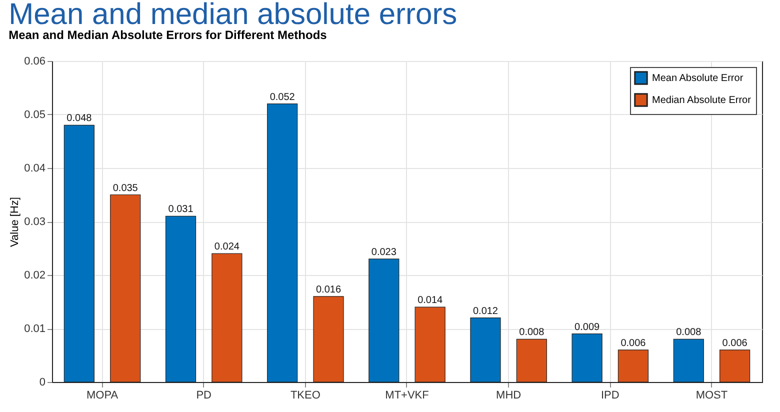 This screenshot has width=780, height=412. I want to click on legend-label: Mean Absolute Error, so click(698, 78).